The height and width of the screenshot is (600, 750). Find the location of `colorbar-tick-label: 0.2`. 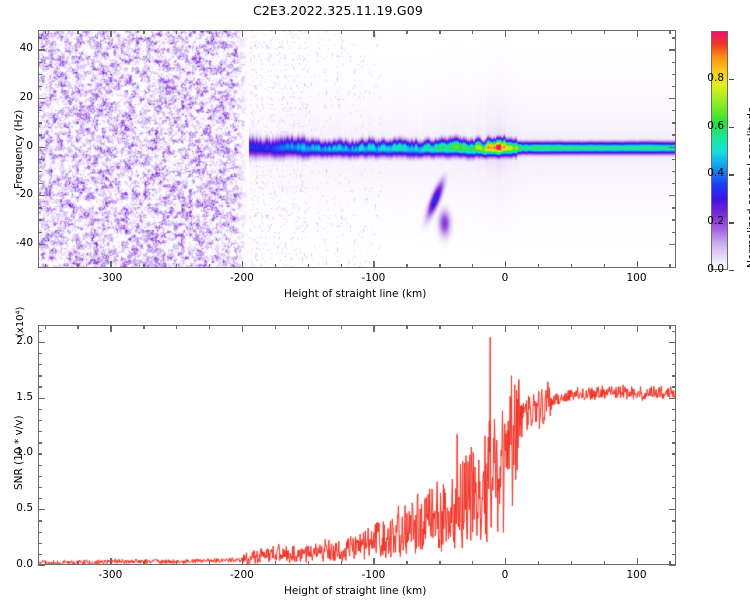

colorbar-tick-label: 0.2 is located at coordinates (715, 221).